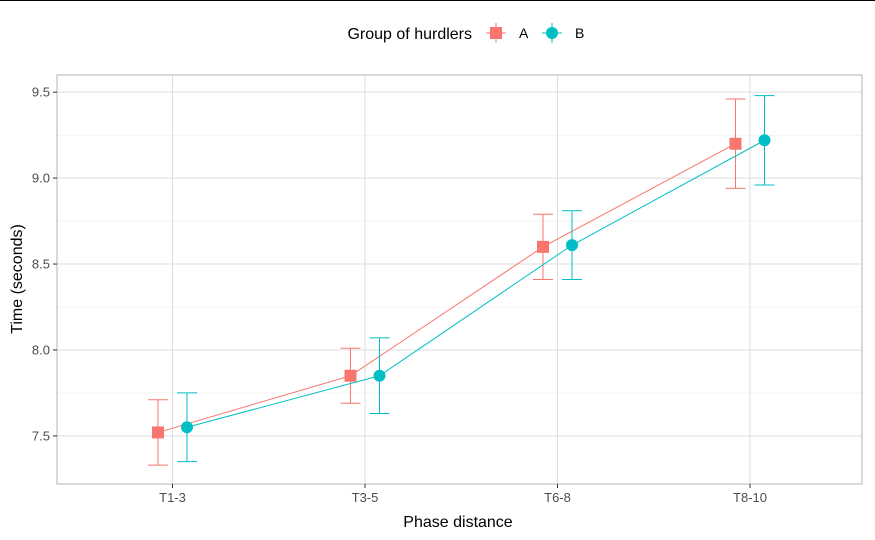 The image size is (875, 540). Describe the element at coordinates (458, 522) in the screenshot. I see `x-axis-title: Phase distance` at that location.